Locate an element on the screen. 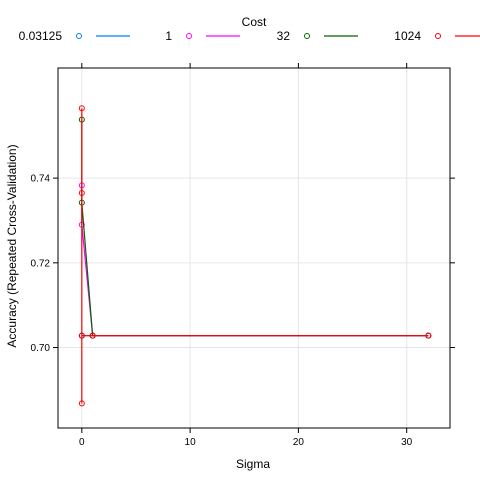  y-tick-label: 0.74 is located at coordinates (41, 179).